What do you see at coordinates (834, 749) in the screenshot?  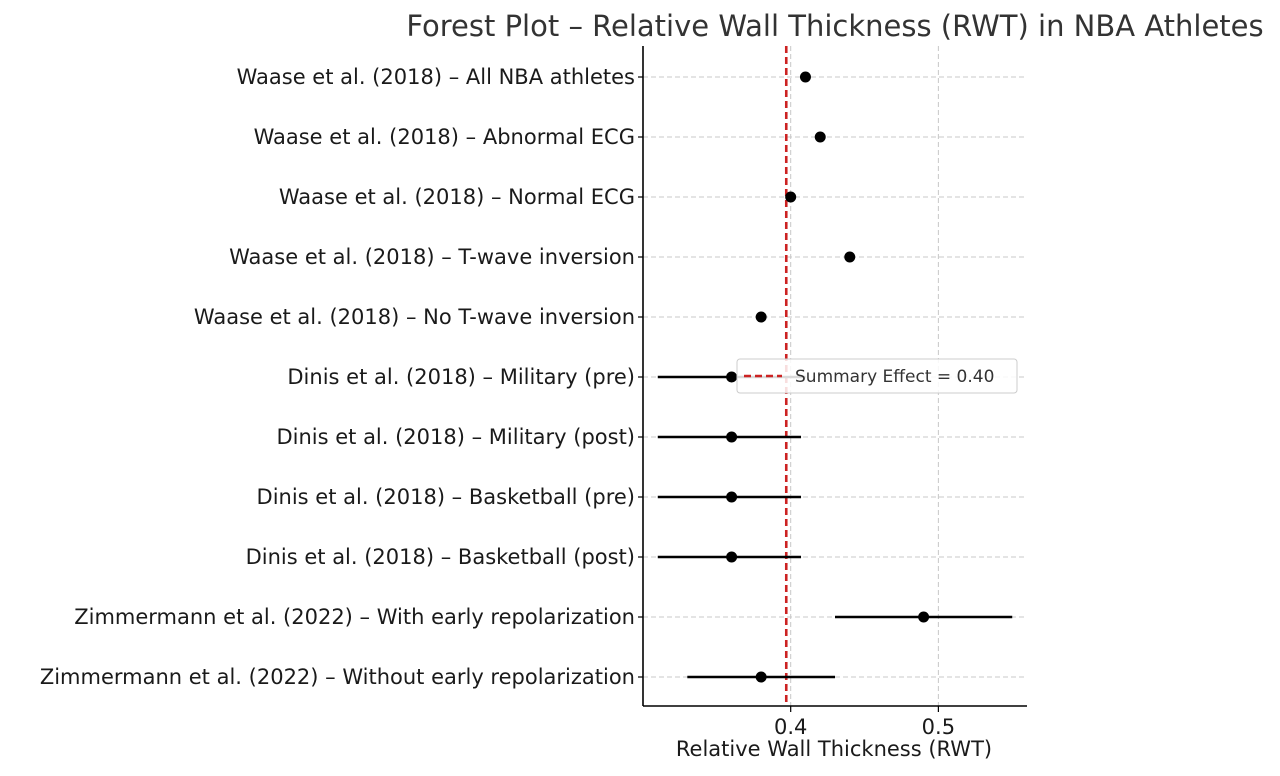 I see `x-axis-label: Relative Wall Thickness (RWT)` at bounding box center [834, 749].